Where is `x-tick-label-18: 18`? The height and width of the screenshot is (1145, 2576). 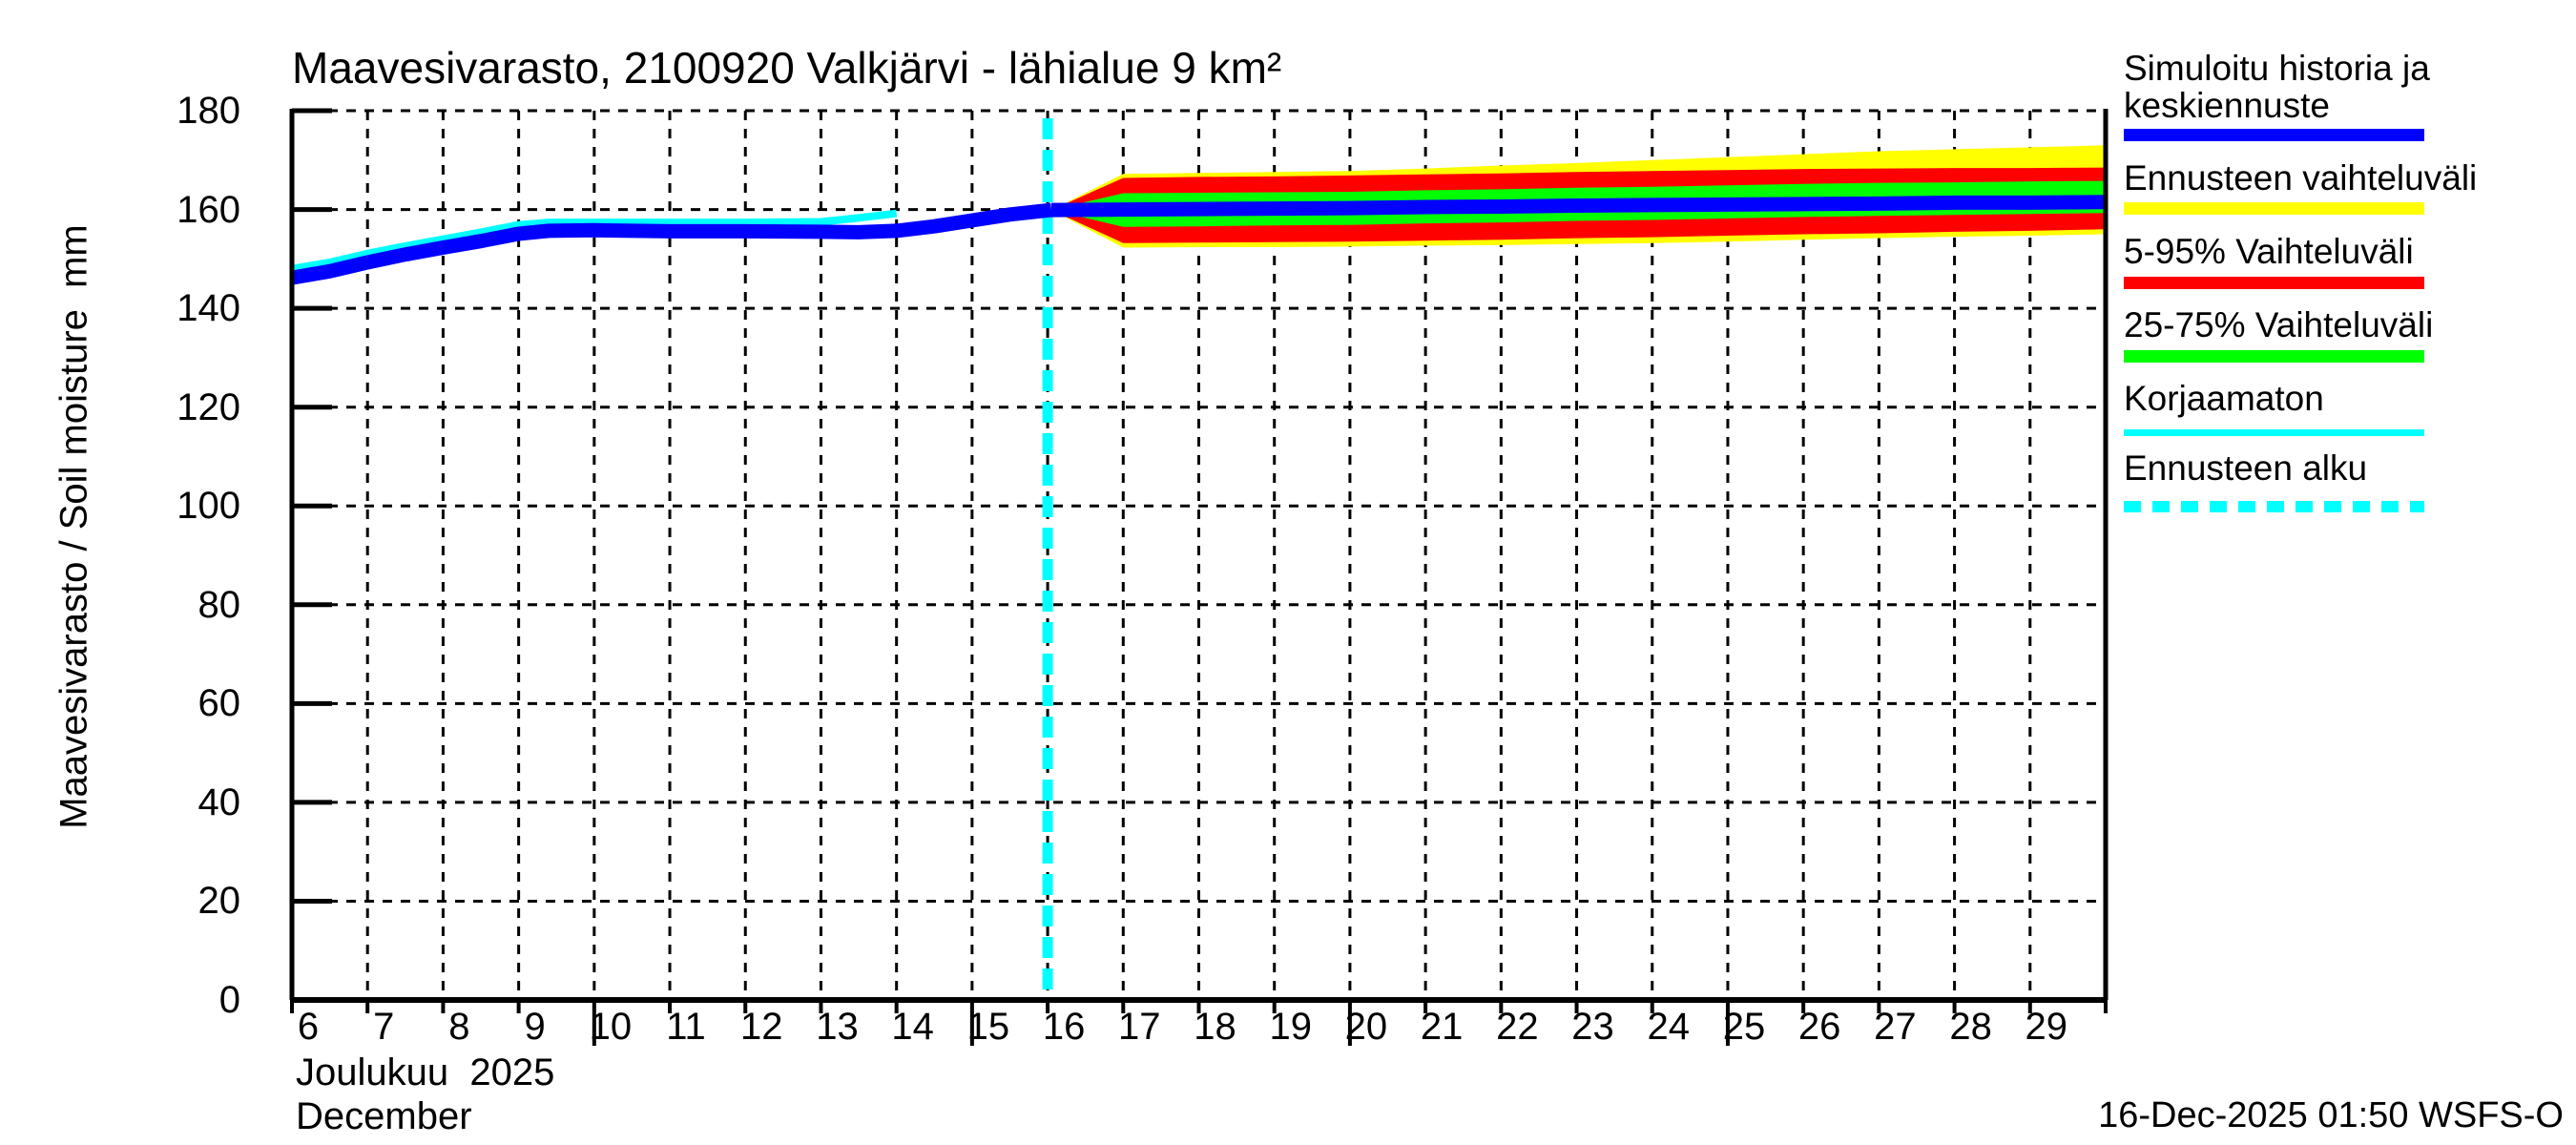 x-tick-label-18: 18 is located at coordinates (1215, 1027).